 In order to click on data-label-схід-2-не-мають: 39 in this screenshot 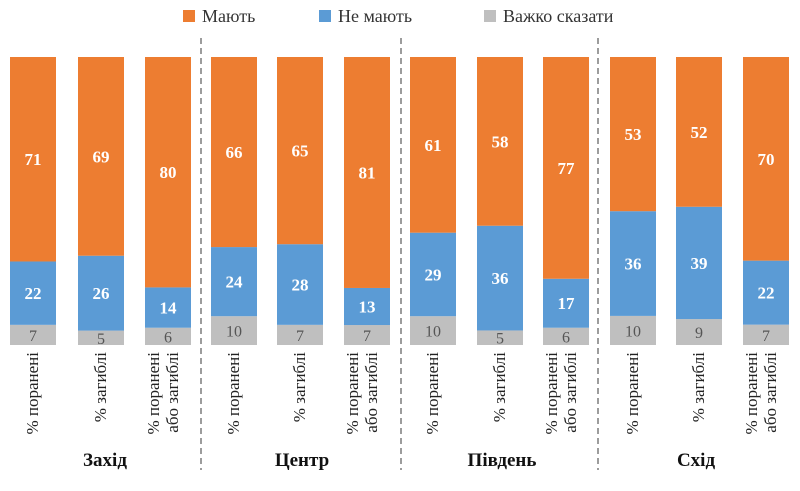, I will do `click(699, 263)`.